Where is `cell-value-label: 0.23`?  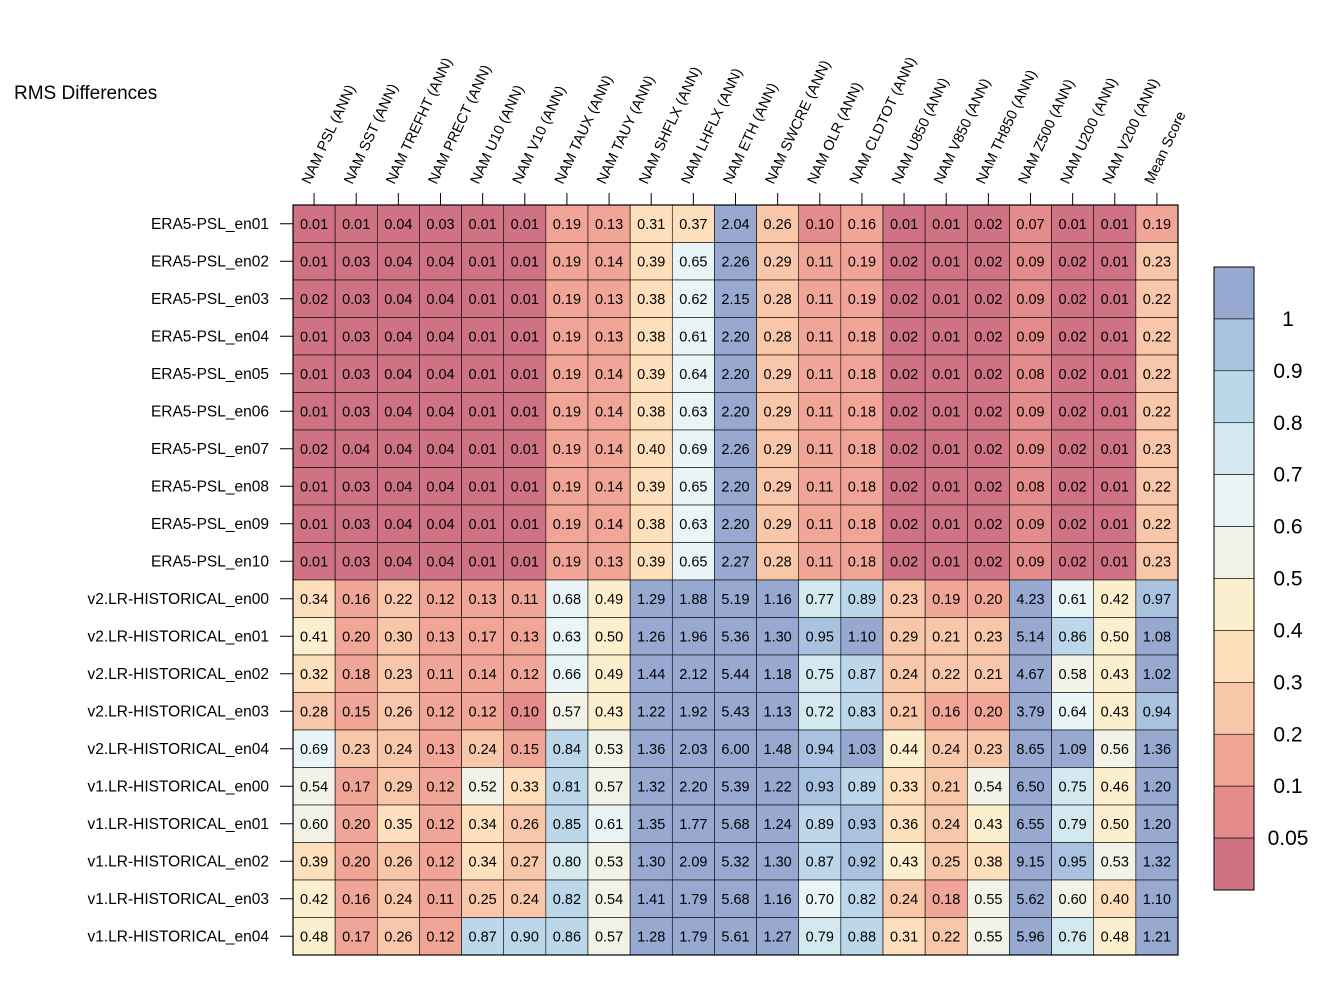
cell-value-label: 0.23 is located at coordinates (1157, 262).